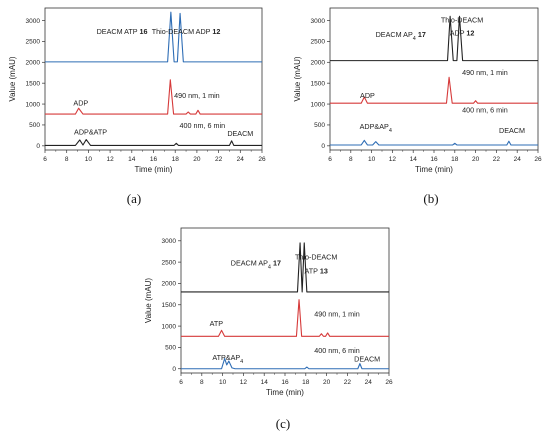  I want to click on compound-label: ATP 13, so click(316, 271).